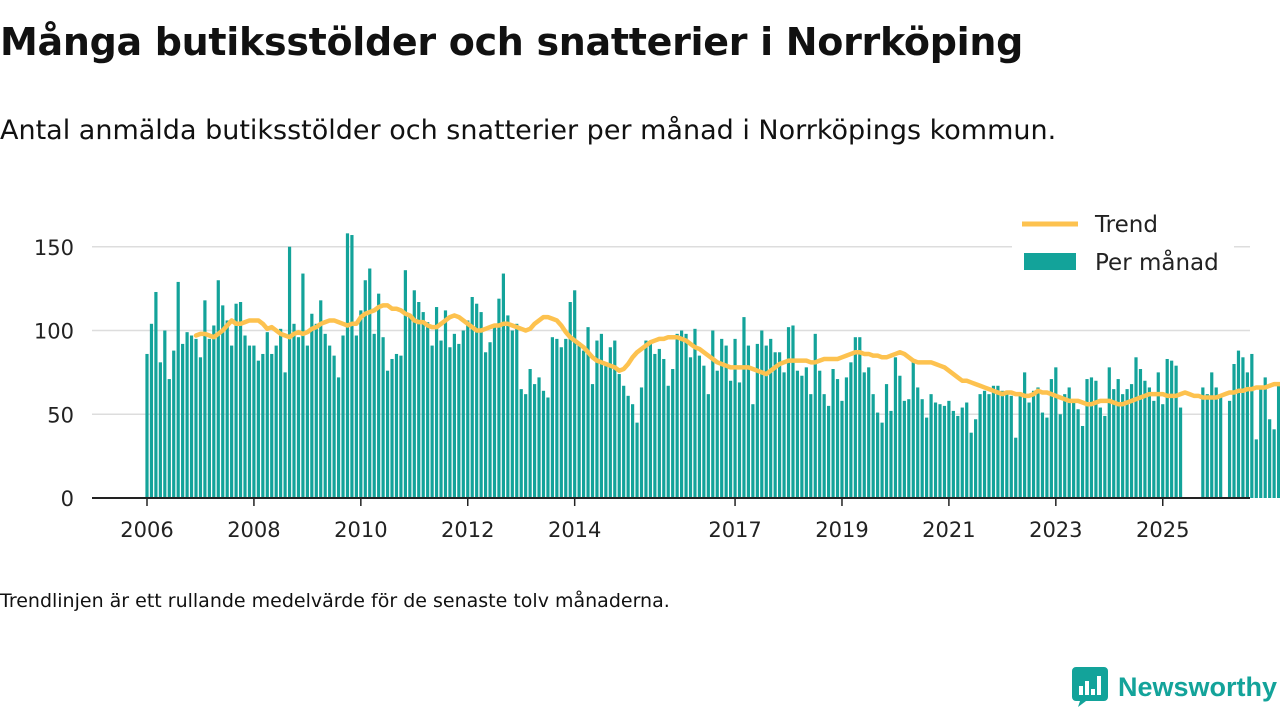 This screenshot has width=1280, height=720. Describe the element at coordinates (671, 519) in the screenshot. I see `x-axis: 2006 2008 2010 2012 2014 2017 2019 2021 2023 2025` at that location.